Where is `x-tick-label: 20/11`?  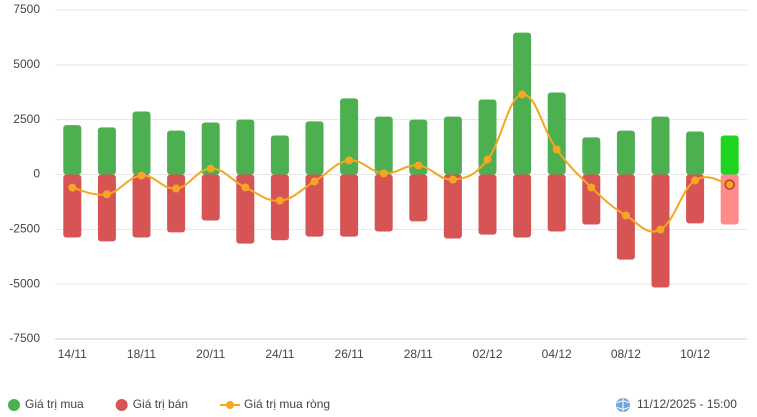
x-tick-label: 20/11 is located at coordinates (210, 354).